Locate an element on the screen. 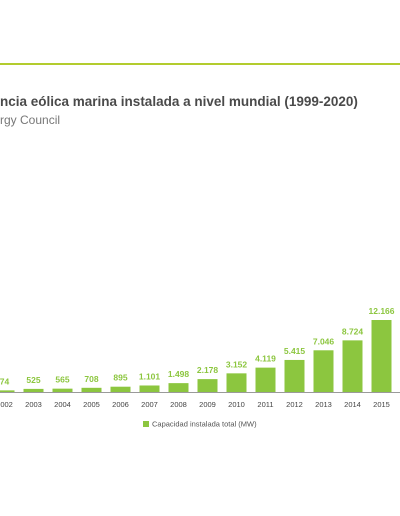 Image resolution: width=400 pixels, height=516 pixels. data-label-2012: 5.415 is located at coordinates (295, 351).